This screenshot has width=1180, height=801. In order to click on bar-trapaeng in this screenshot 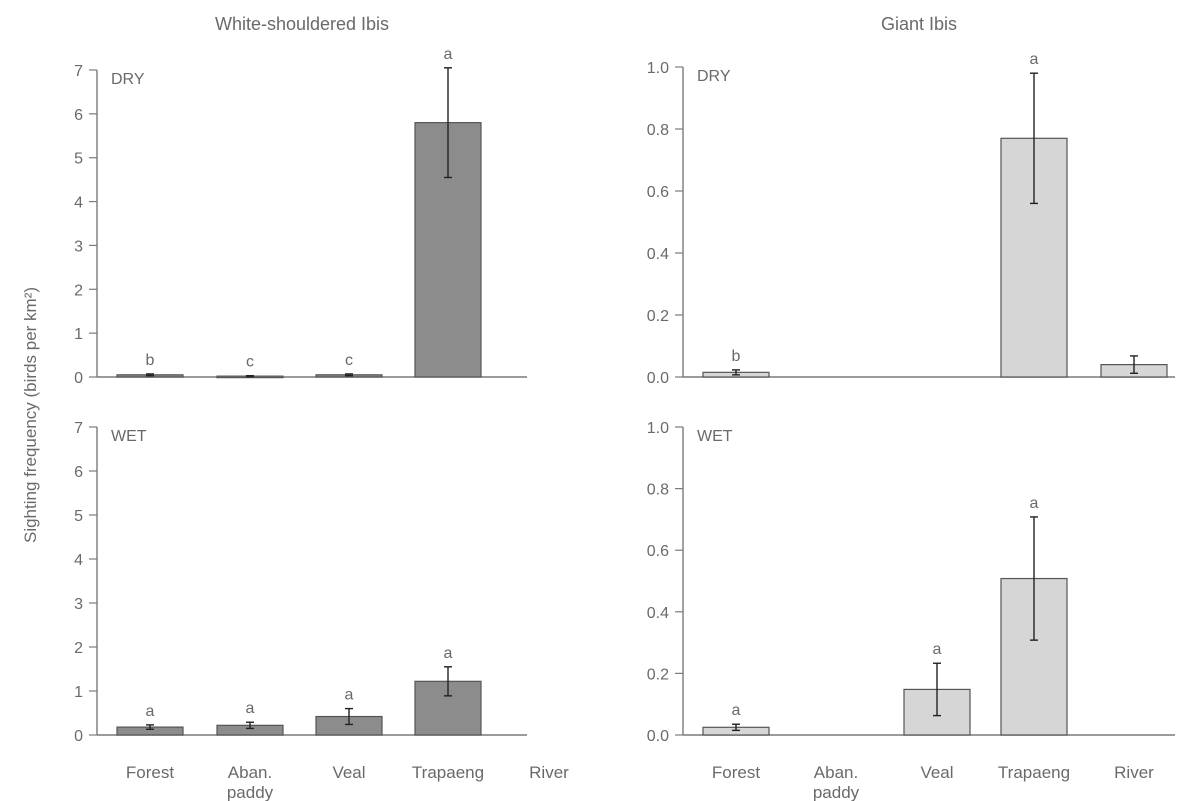, I will do `click(1034, 656)`.